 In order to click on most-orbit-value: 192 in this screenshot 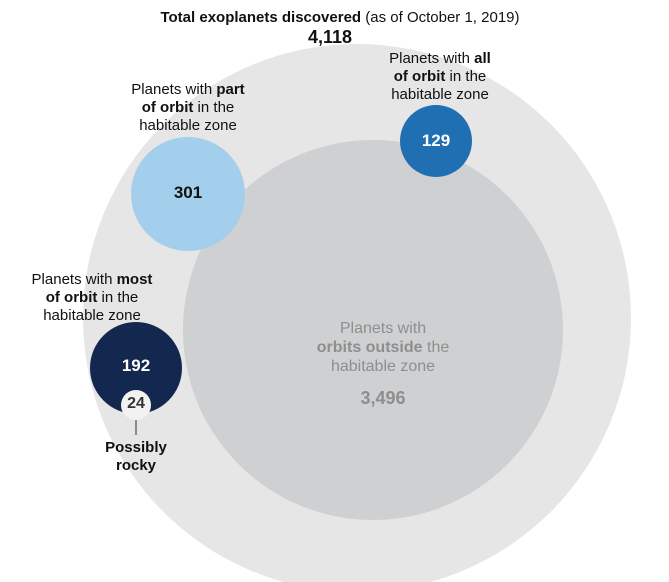, I will do `click(136, 365)`.